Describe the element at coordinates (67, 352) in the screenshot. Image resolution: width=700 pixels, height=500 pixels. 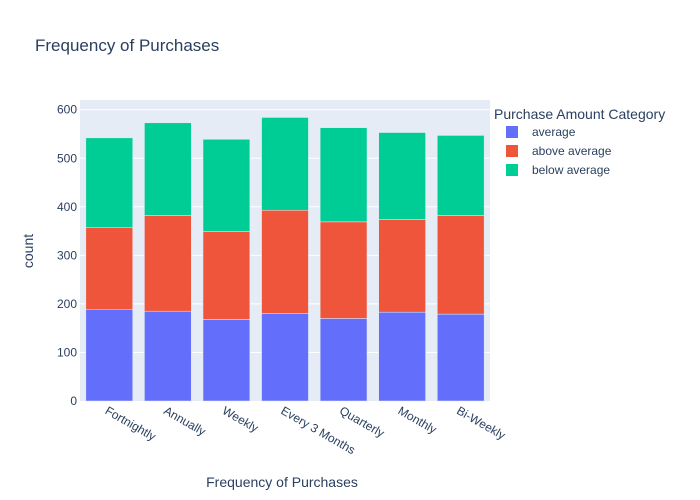
I see `y-tick-label: 100` at that location.